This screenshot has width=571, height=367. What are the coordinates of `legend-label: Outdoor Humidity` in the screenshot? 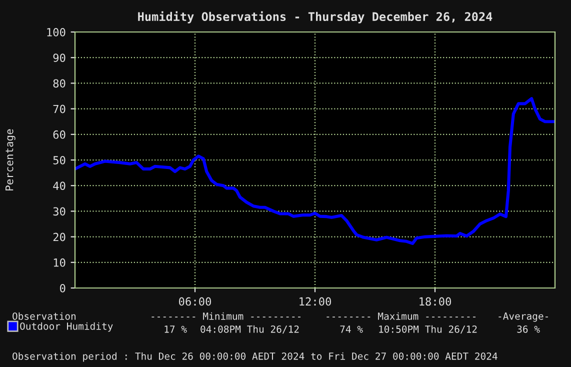 It's located at (66, 327).